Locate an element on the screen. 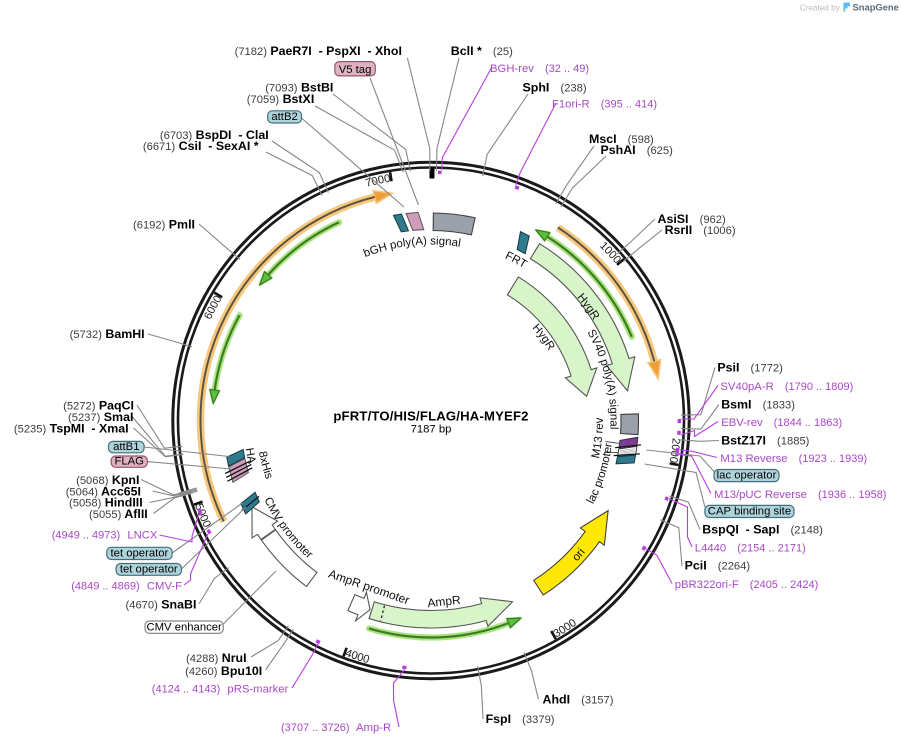 The image size is (901, 741). svg-text: Created by is located at coordinates (820, 8).